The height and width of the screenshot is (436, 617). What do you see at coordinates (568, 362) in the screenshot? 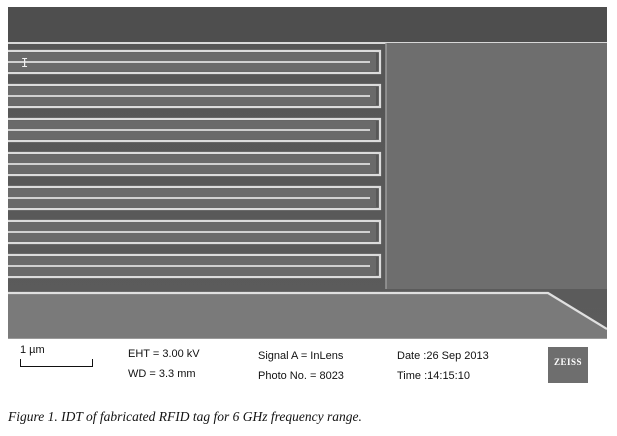
I see `zeiss-logo-text: ZEISS` at bounding box center [568, 362].